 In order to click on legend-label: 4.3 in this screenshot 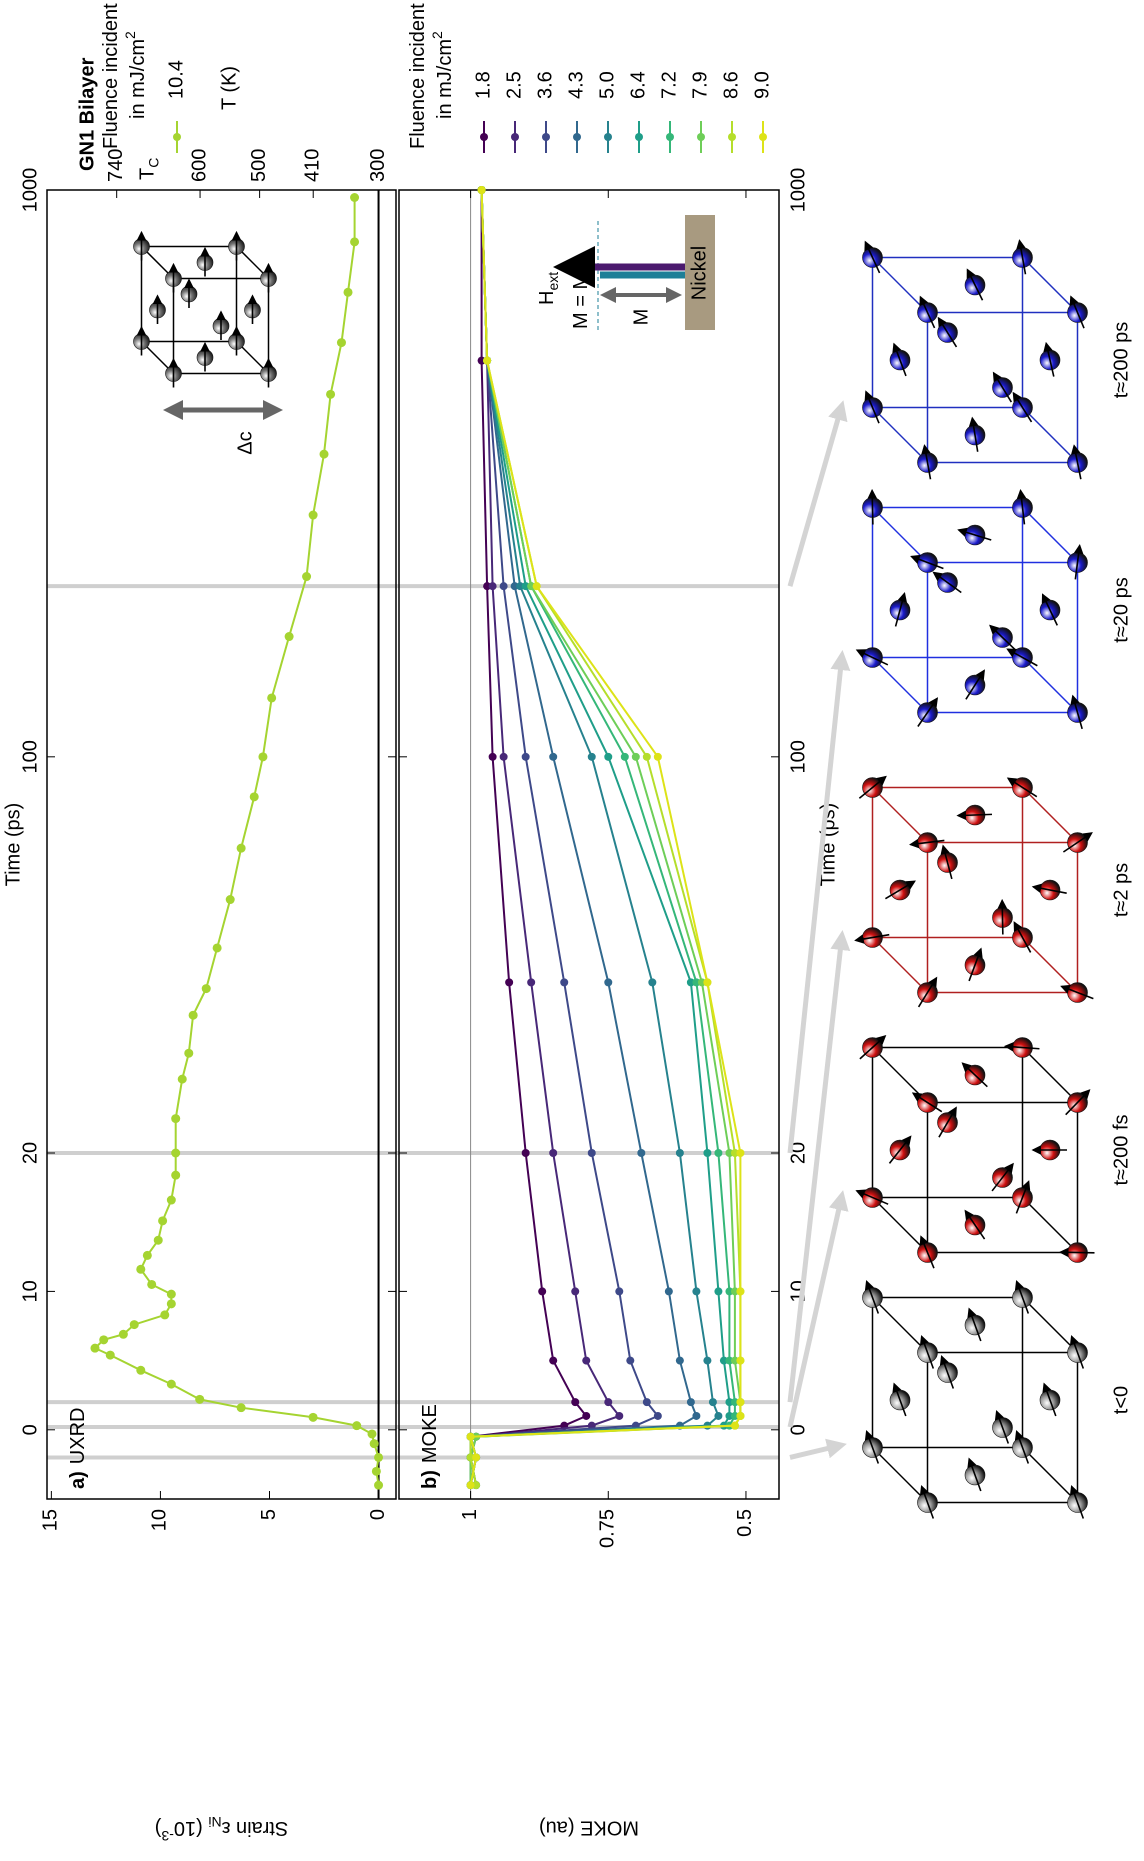, I will do `click(576, 85)`.